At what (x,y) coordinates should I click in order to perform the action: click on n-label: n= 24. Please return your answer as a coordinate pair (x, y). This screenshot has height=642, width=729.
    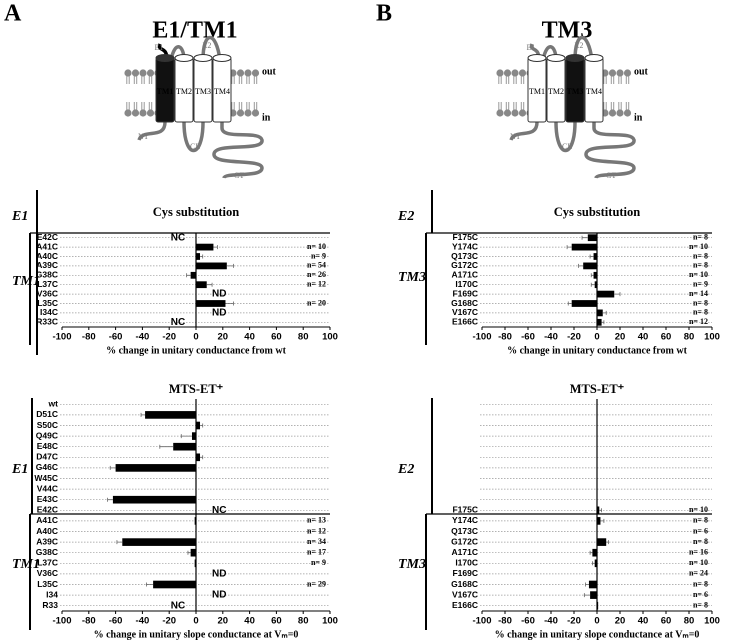
    Looking at the image, I should click on (698, 573).